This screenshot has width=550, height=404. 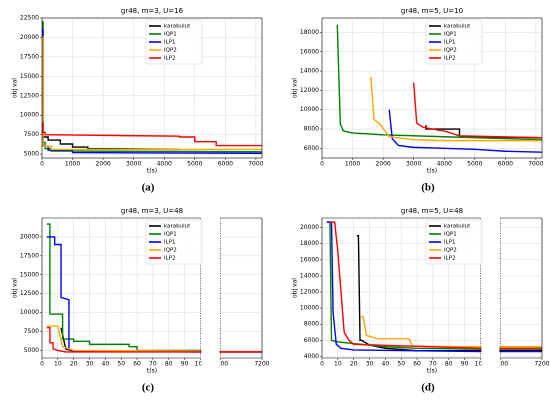 What do you see at coordinates (153, 364) in the screenshot?
I see `x-tick-label: 70` at bounding box center [153, 364].